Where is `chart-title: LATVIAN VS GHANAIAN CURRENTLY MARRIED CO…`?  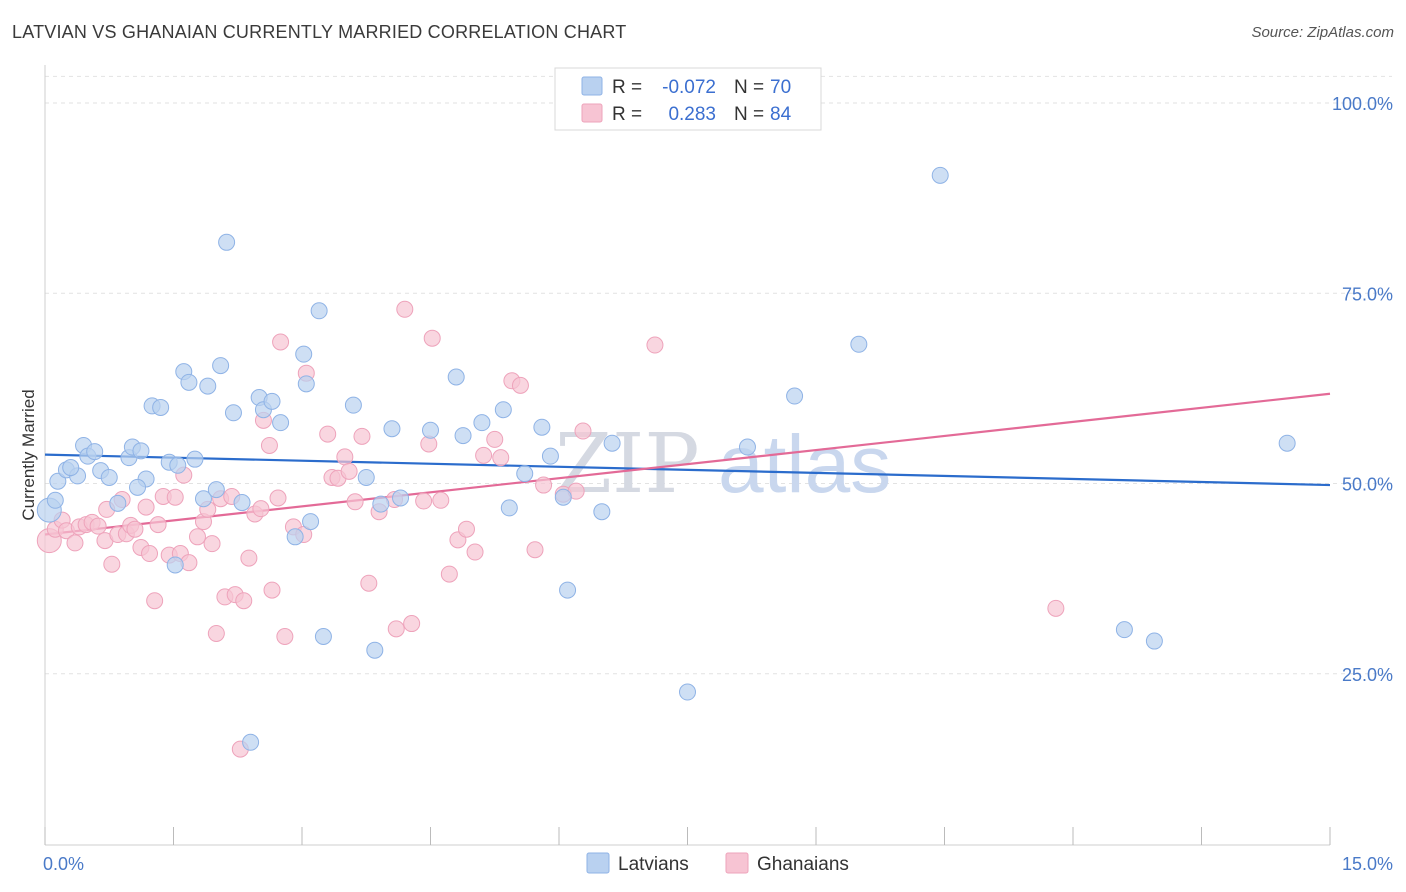
chart-title: LATVIAN VS GHANAIAN CURRENTLY MARRIED CO… is located at coordinates (319, 32).